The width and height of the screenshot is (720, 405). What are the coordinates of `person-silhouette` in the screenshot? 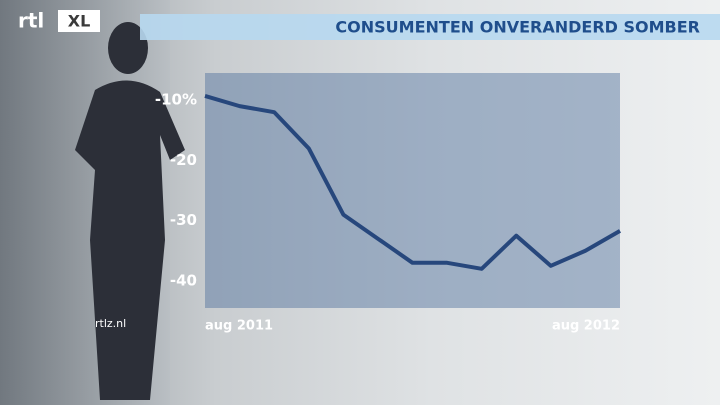 It's located at (130, 211).